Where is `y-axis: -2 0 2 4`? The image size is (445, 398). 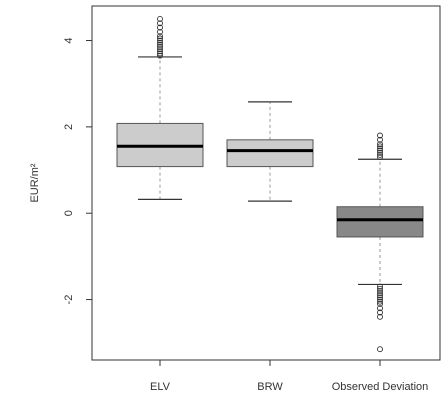 y-axis: -2 0 2 4 is located at coordinates (77, 170).